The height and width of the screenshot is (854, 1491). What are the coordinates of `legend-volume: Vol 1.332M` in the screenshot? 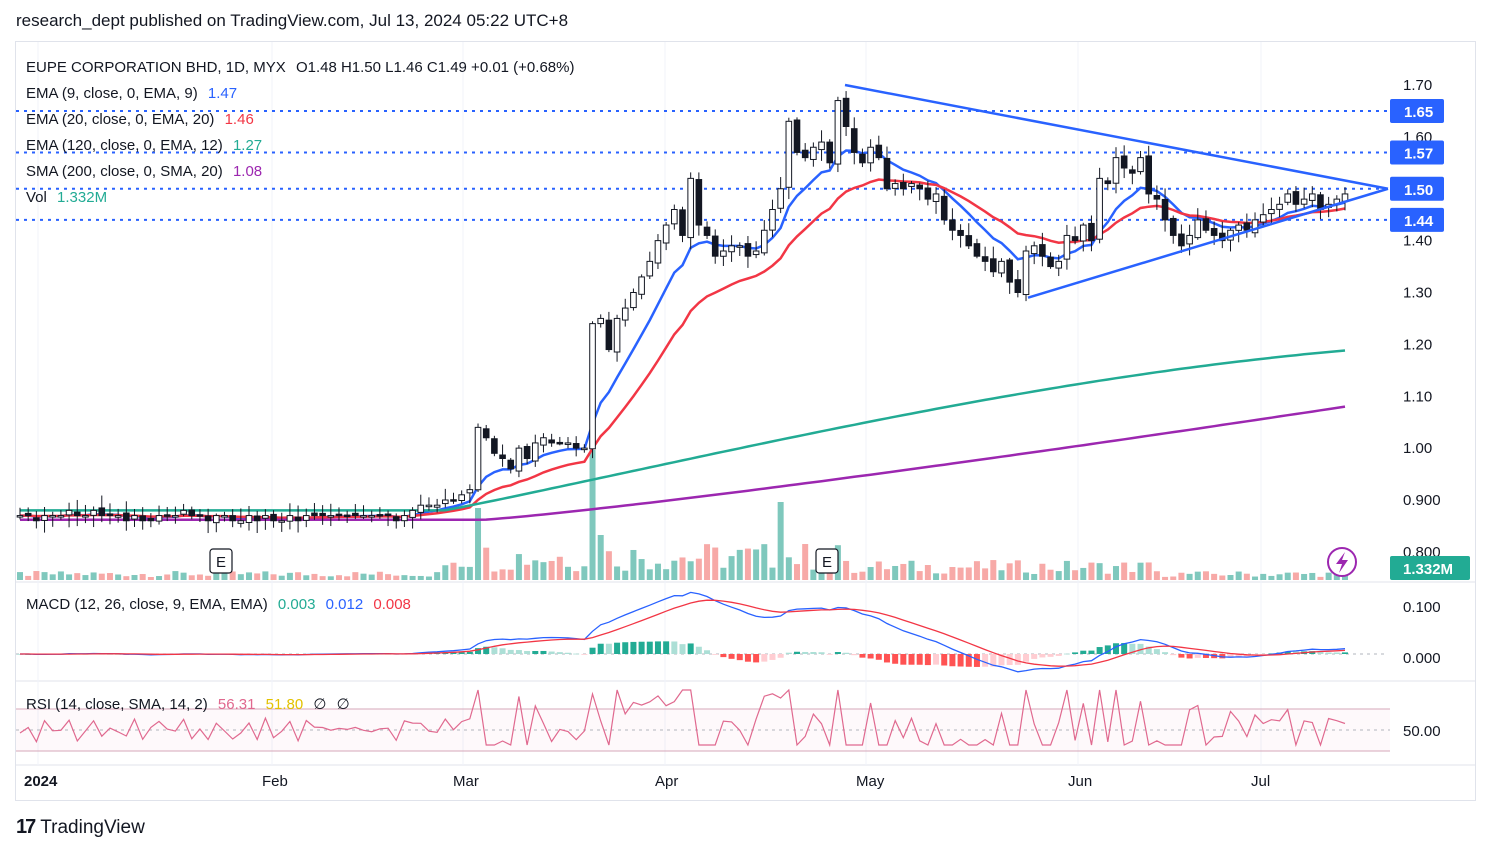 It's located at (67, 197).